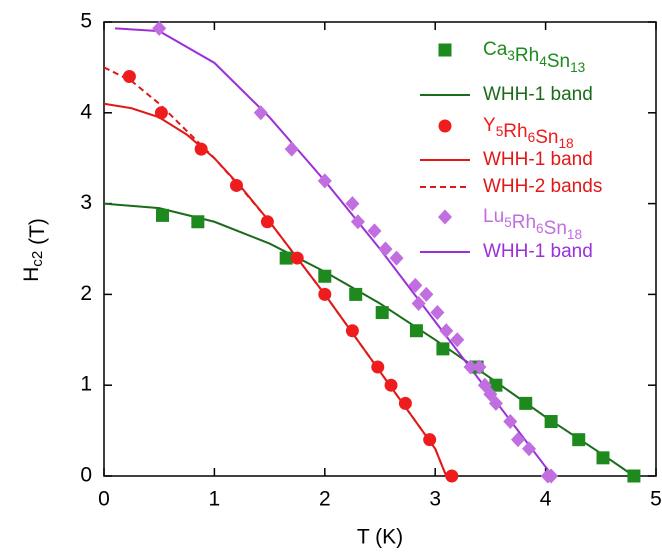 This screenshot has height=554, width=662. I want to click on x-tick-label: 0, so click(104, 499).